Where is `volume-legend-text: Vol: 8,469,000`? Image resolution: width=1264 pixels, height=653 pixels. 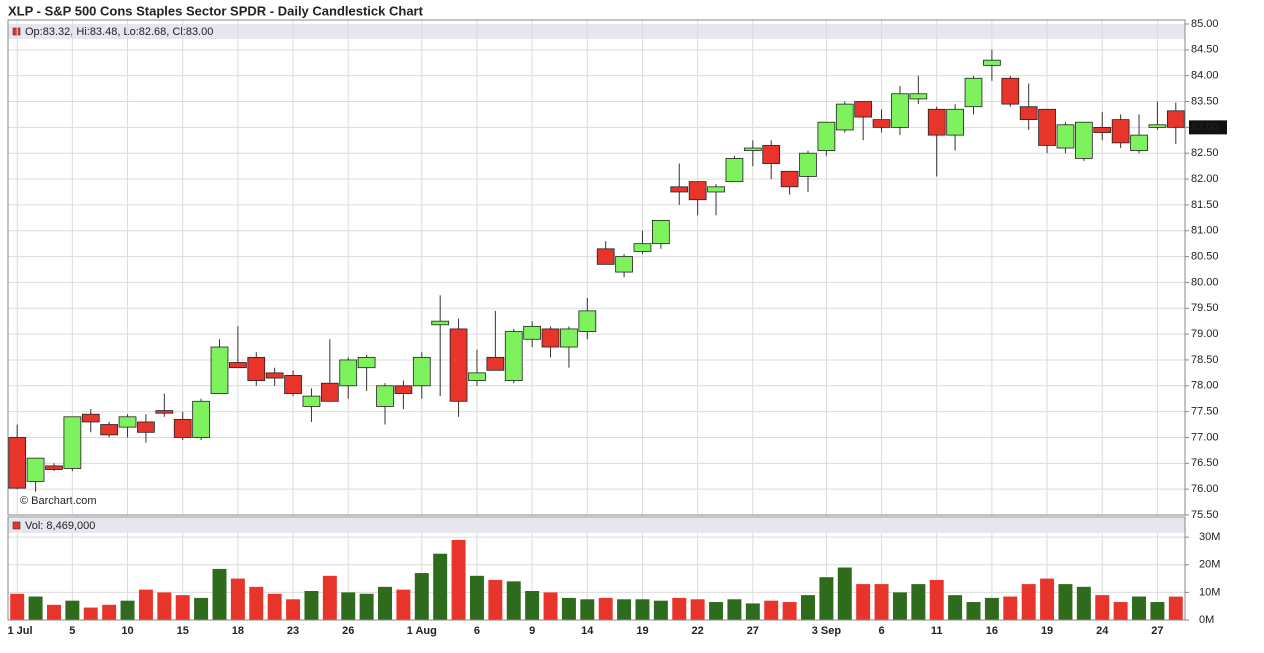
volume-legend-text: Vol: 8,469,000 is located at coordinates (60, 526).